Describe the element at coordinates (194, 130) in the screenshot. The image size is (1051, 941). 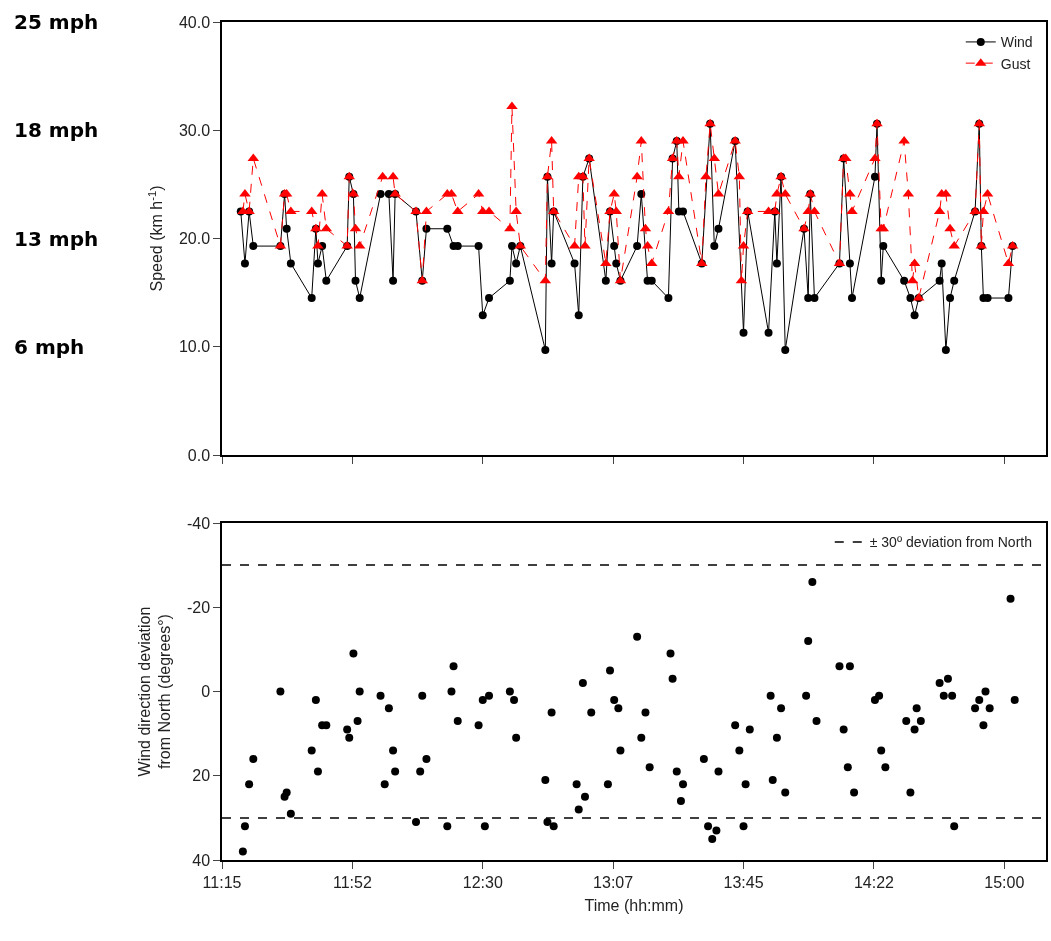
I see `y-tick-label: 30.0` at that location.